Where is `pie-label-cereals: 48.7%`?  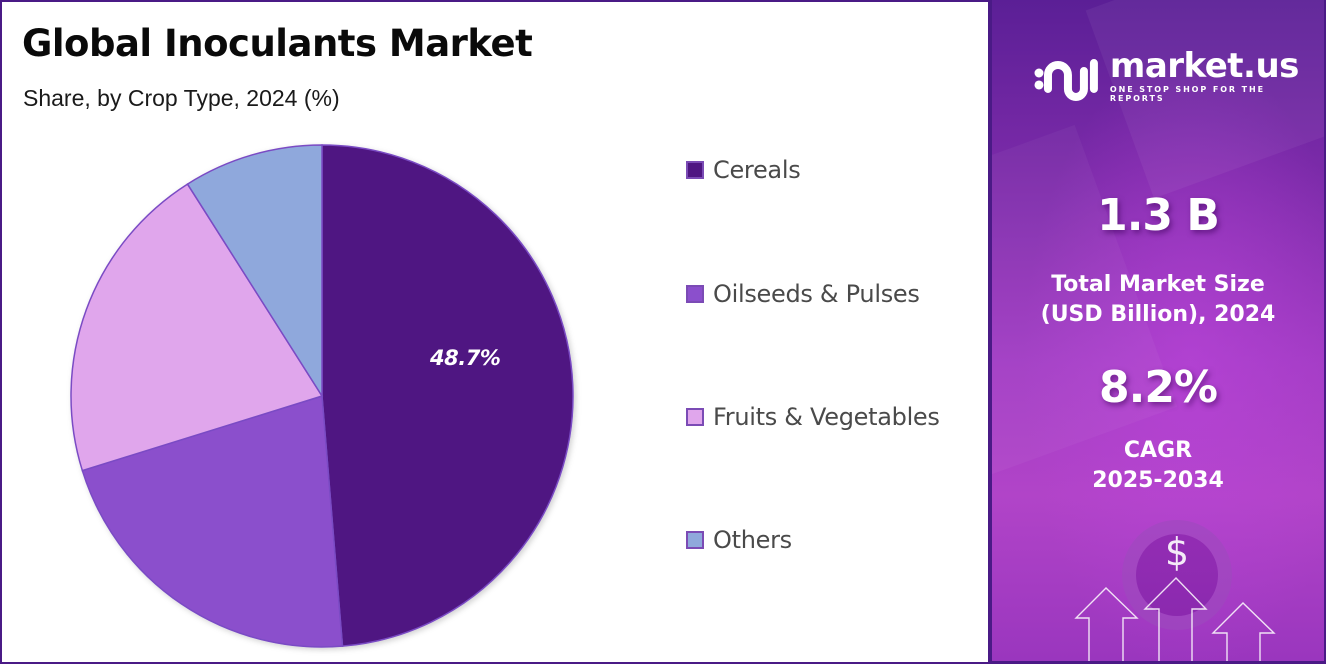 pie-label-cereals: 48.7% is located at coordinates (465, 358).